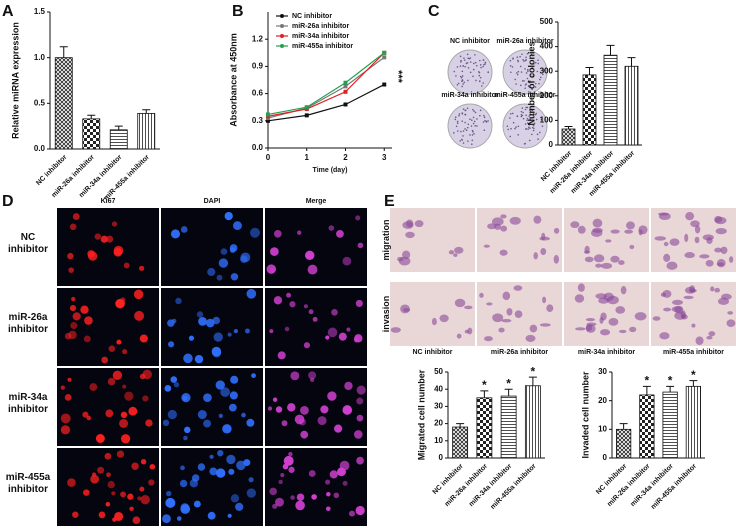 The image size is (736, 531). What do you see at coordinates (258, 93) in the screenshot?
I see `y-tick-label: 0.6` at bounding box center [258, 93].